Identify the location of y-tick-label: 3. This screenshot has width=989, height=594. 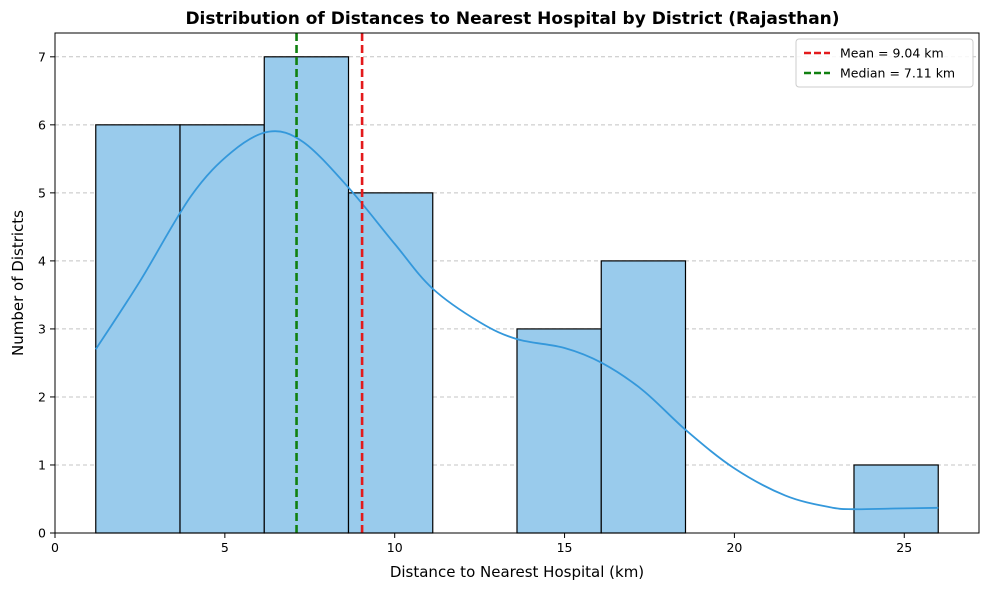
(42, 328).